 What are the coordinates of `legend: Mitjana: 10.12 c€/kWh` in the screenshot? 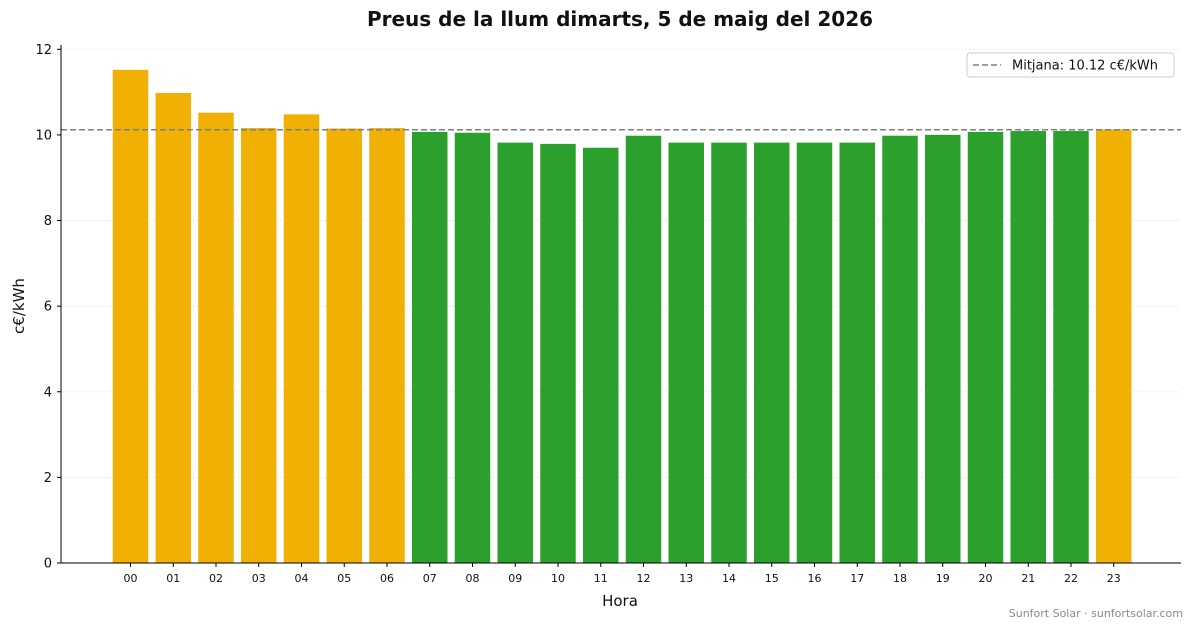 It's located at (1070, 65).